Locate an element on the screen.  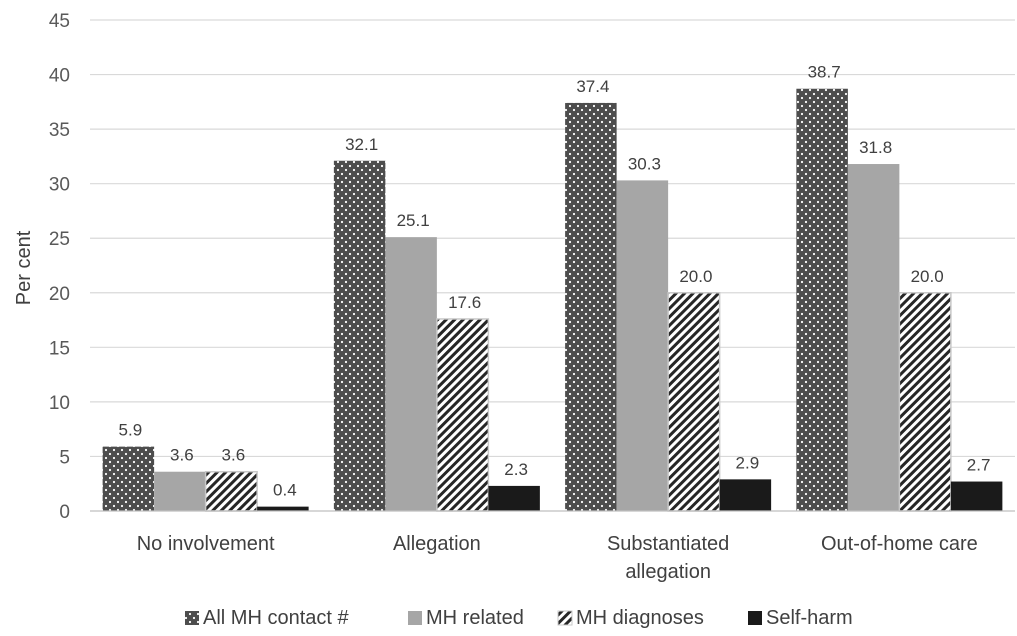
data-label: 0.4 is located at coordinates (285, 490).